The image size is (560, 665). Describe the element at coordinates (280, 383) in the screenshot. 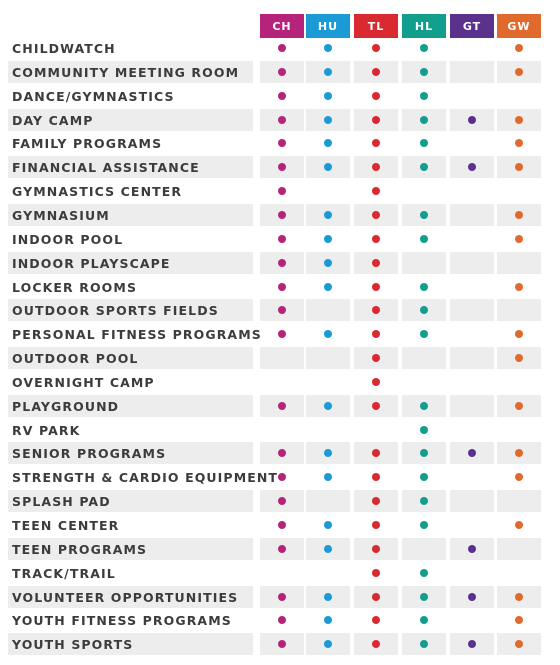

I see `table-row: OVERNIGHT CAMP` at that location.